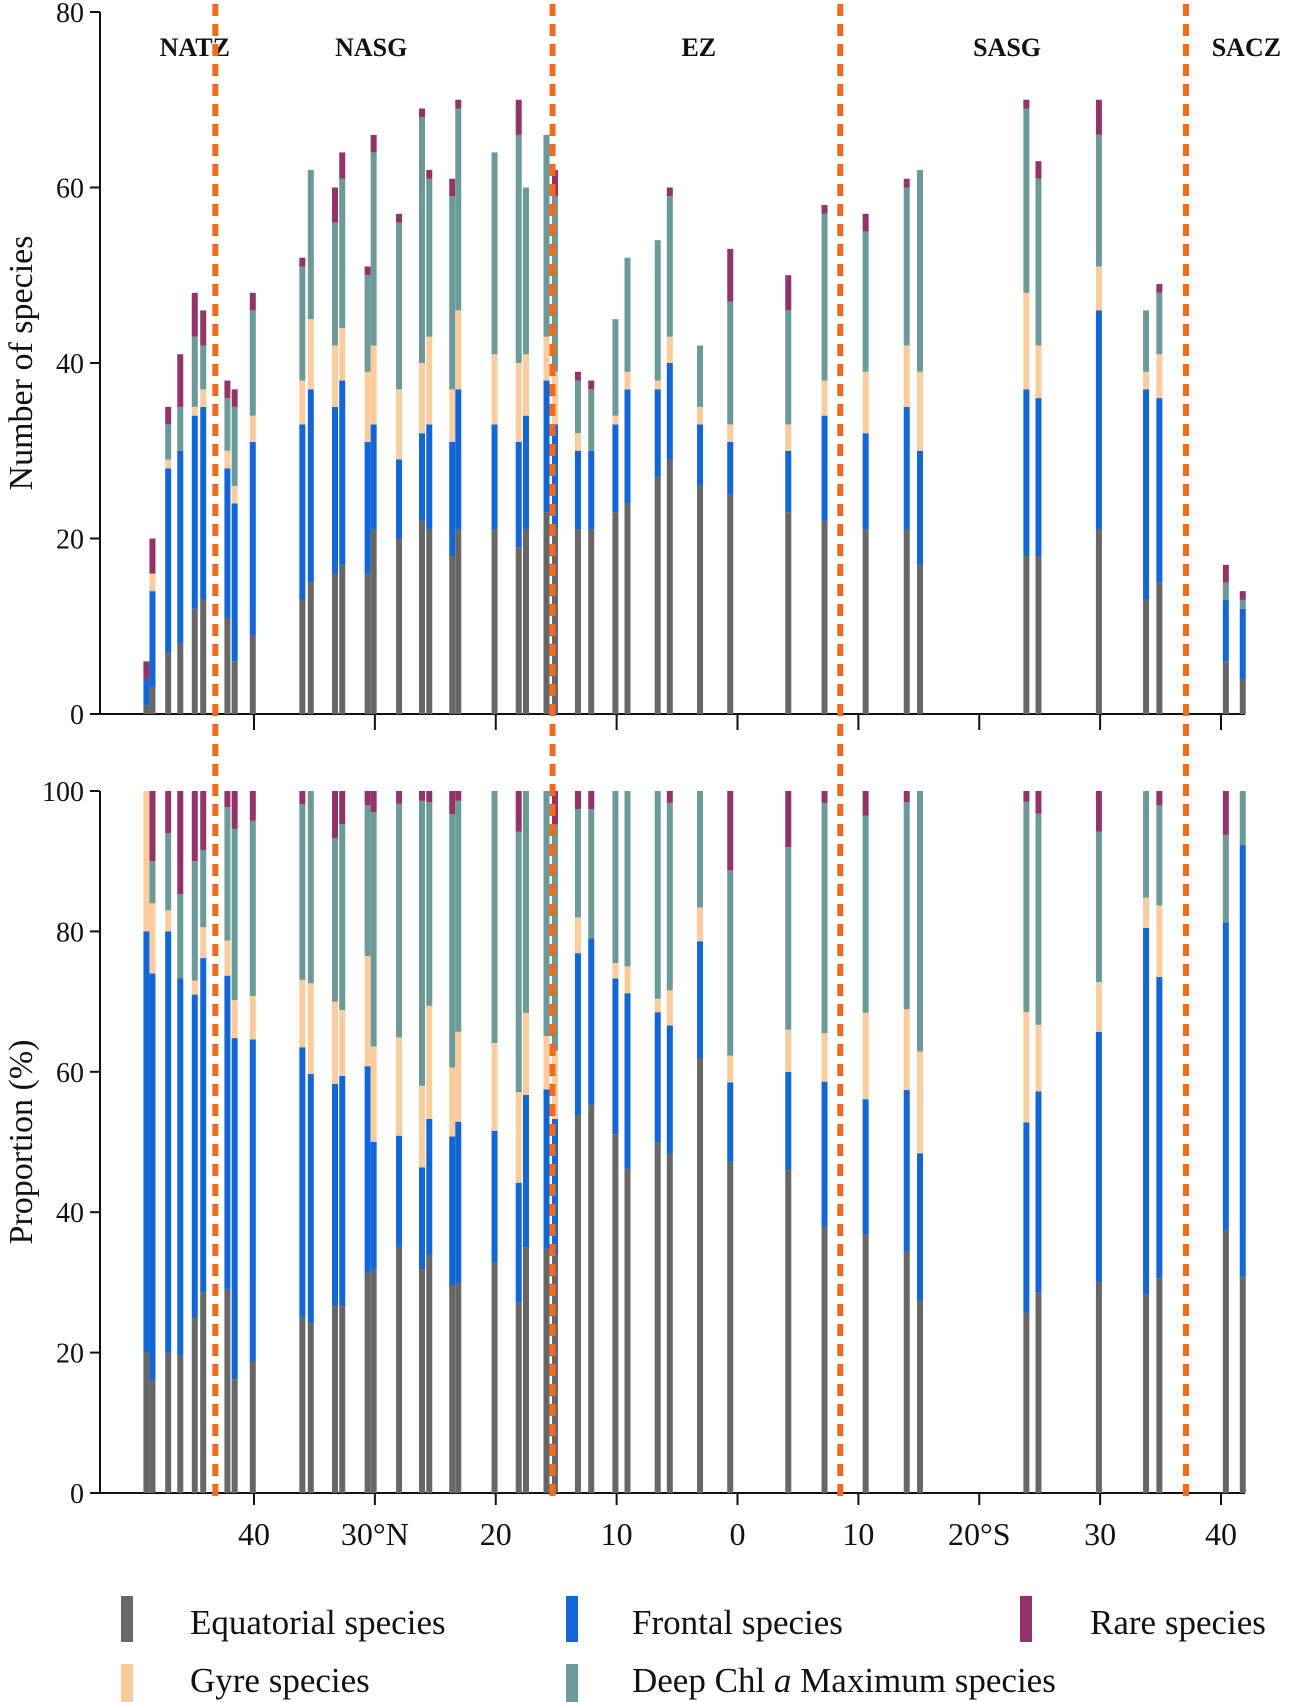  Describe the element at coordinates (21, 1142) in the screenshot. I see `bottom-y-axis-label: Proportion (%)` at that location.